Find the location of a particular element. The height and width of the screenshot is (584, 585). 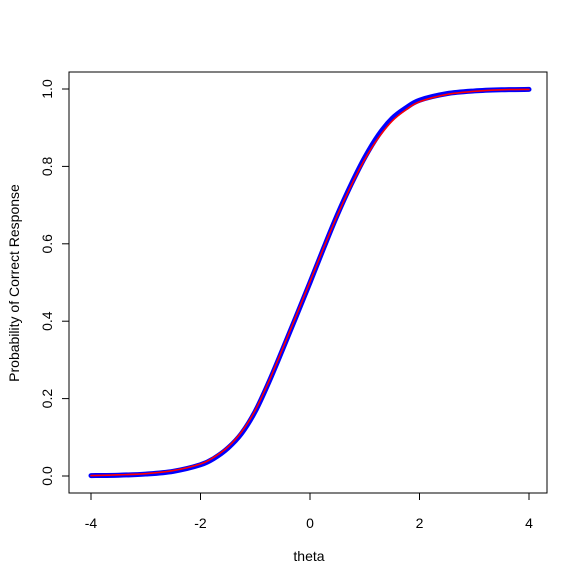

y-tick-label: 1.0 is located at coordinates (47, 89).